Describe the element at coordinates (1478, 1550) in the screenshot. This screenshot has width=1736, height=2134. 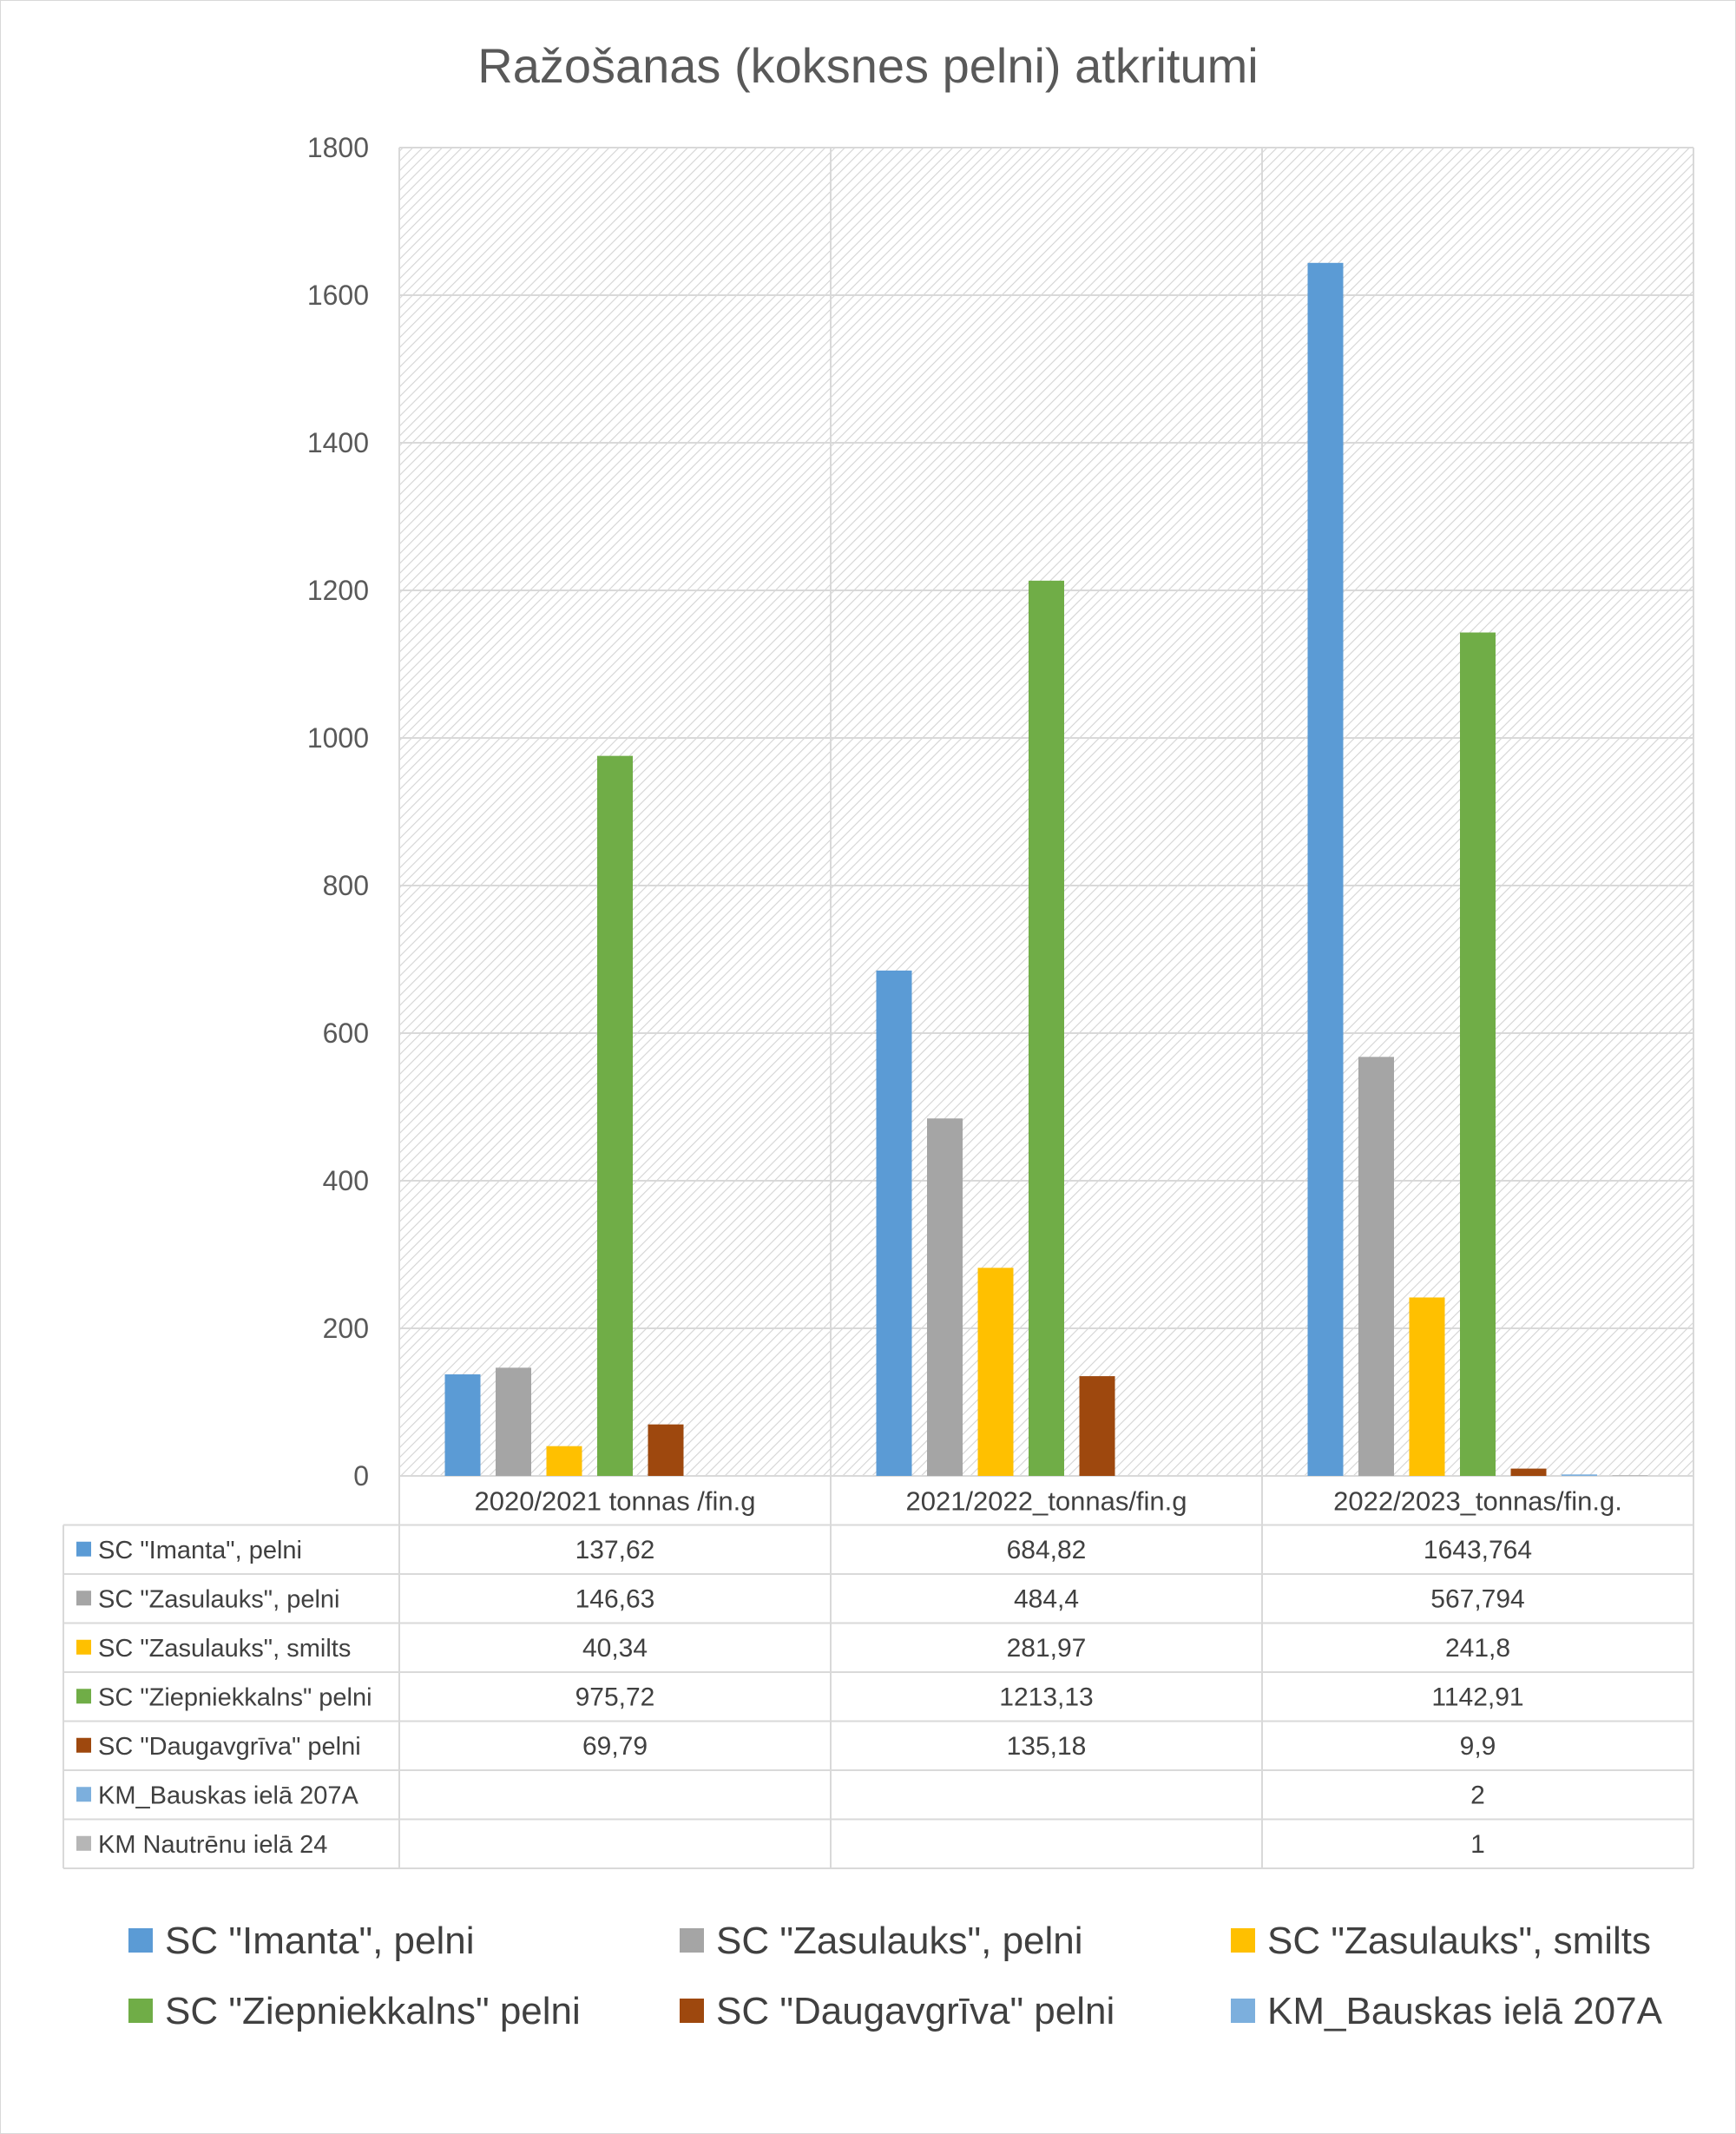
I see `table-cell-value: 1643,764` at that location.